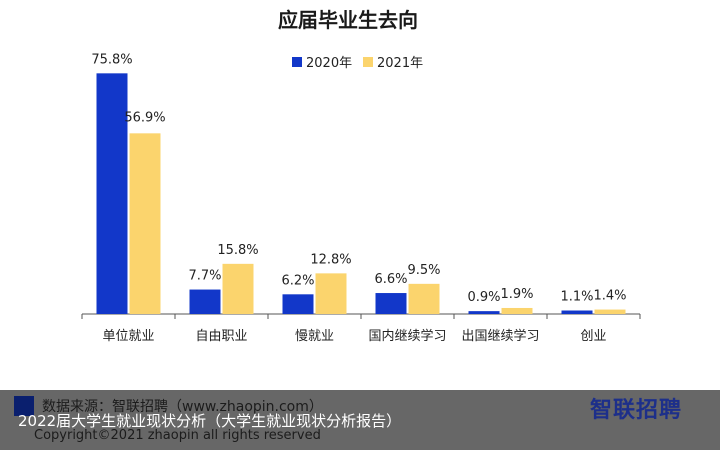 The width and height of the screenshot is (720, 450). What do you see at coordinates (221, 336) in the screenshot?
I see `category-label: 自由职业` at bounding box center [221, 336].